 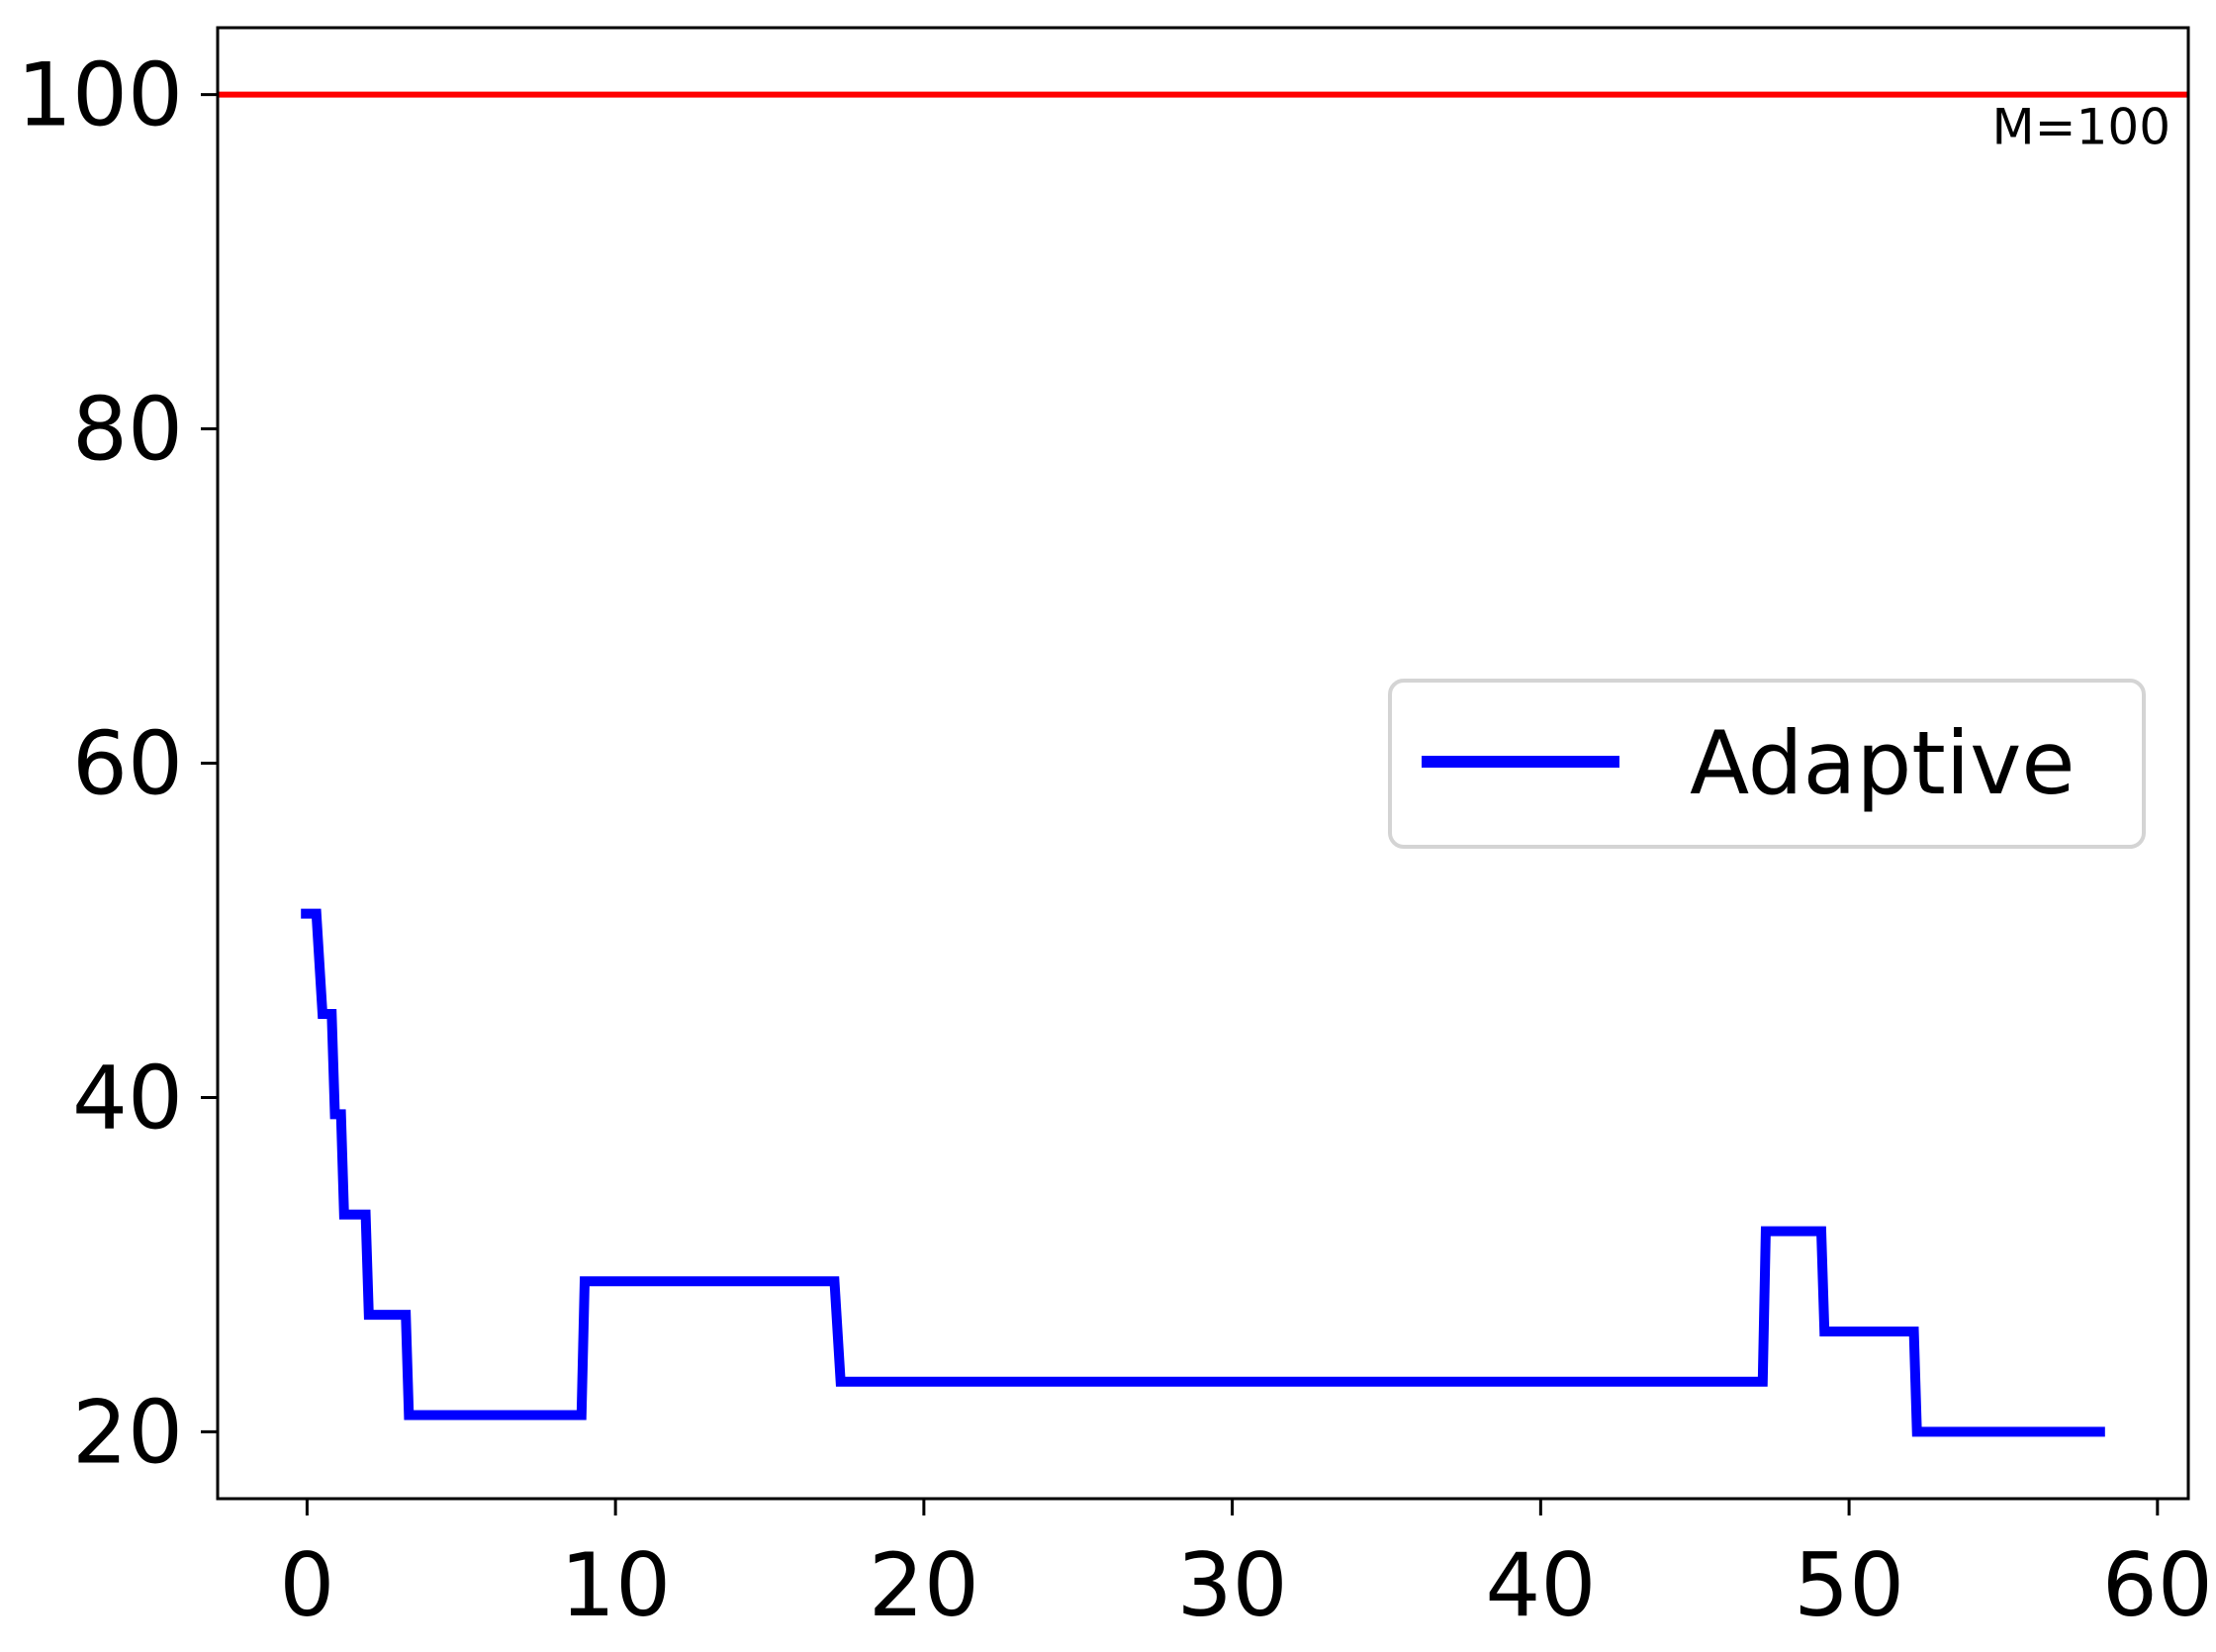 I want to click on y-tick-label: 80, so click(x=127, y=430).